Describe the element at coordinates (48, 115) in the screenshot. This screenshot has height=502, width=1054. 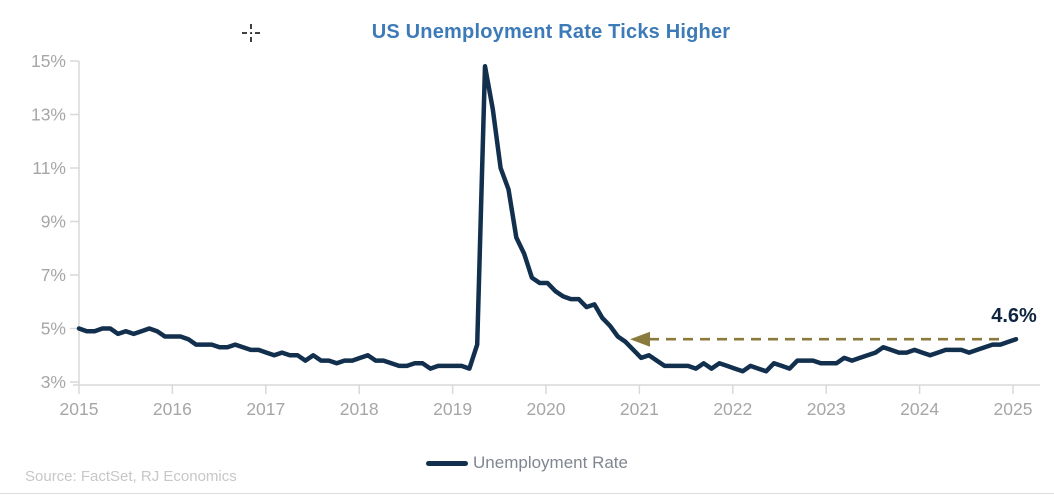
I see `y-tick-label: 13%` at that location.